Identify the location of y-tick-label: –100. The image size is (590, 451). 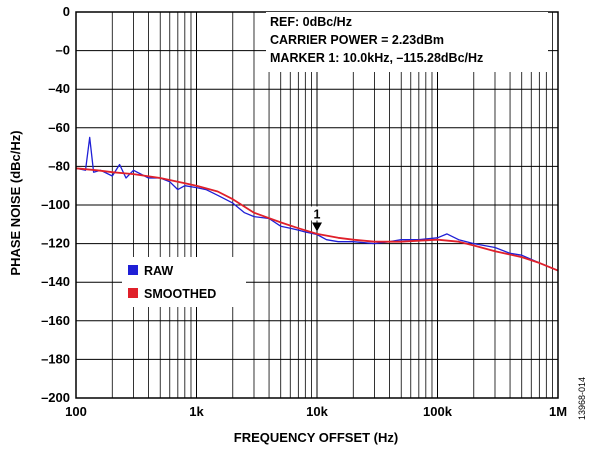
(55, 204).